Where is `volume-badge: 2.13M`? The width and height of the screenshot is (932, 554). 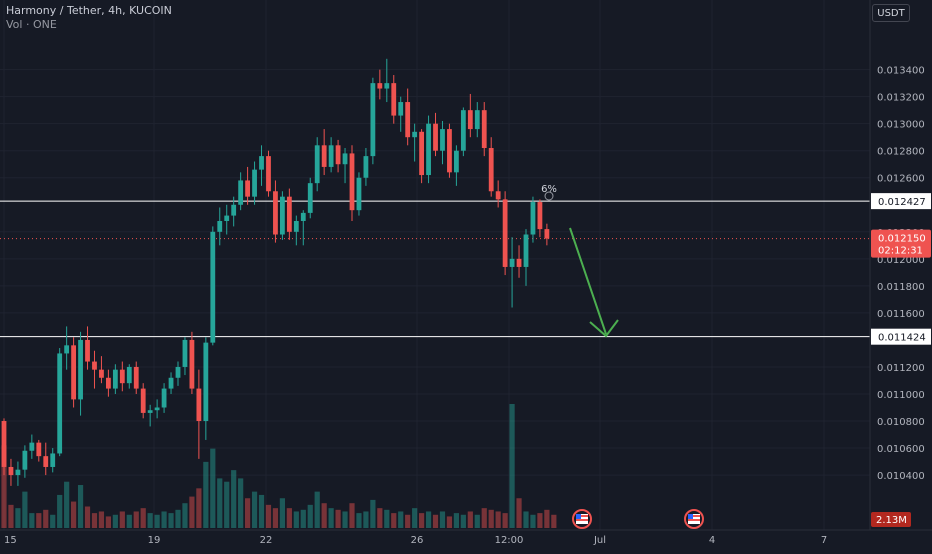
volume-badge: 2.13M is located at coordinates (891, 520).